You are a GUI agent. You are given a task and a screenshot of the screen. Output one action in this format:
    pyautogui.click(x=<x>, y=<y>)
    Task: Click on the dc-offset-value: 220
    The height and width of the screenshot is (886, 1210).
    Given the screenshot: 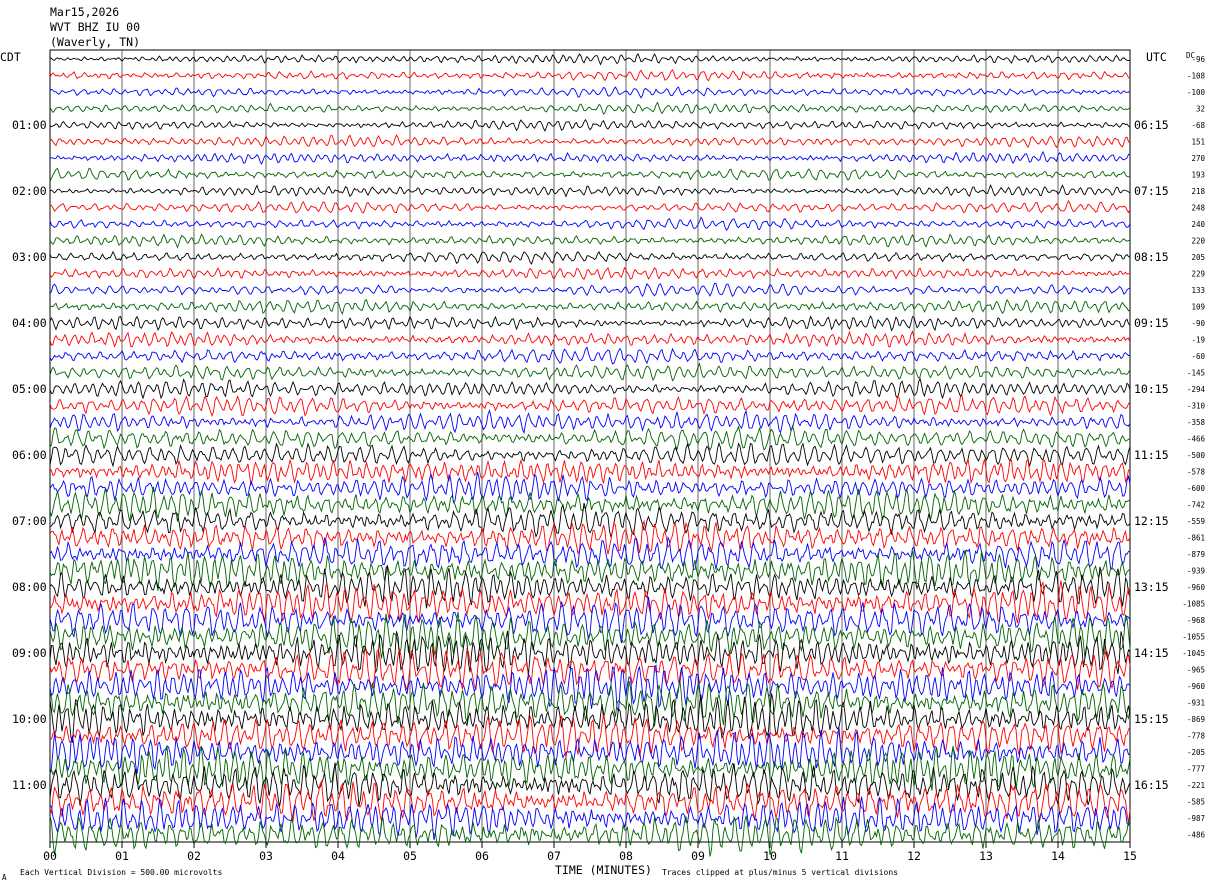 What is the action you would take?
    pyautogui.click(x=1198, y=241)
    